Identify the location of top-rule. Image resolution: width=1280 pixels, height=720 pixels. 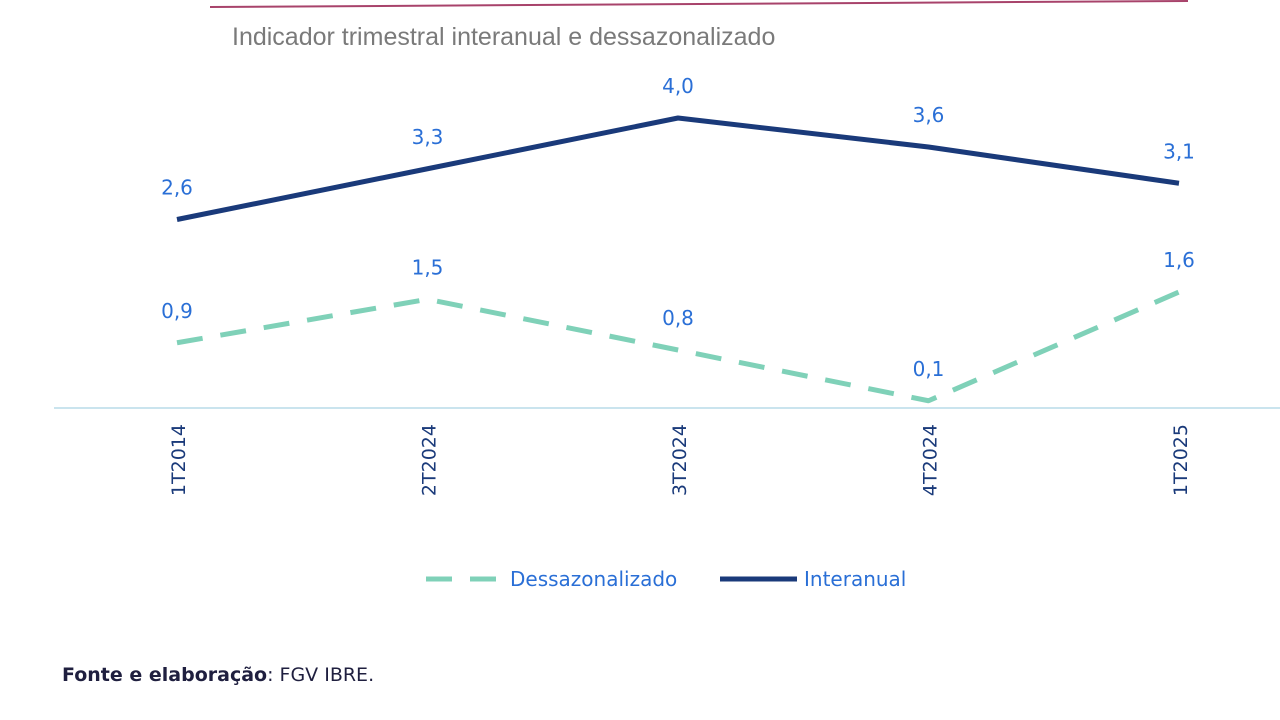
(699, 4).